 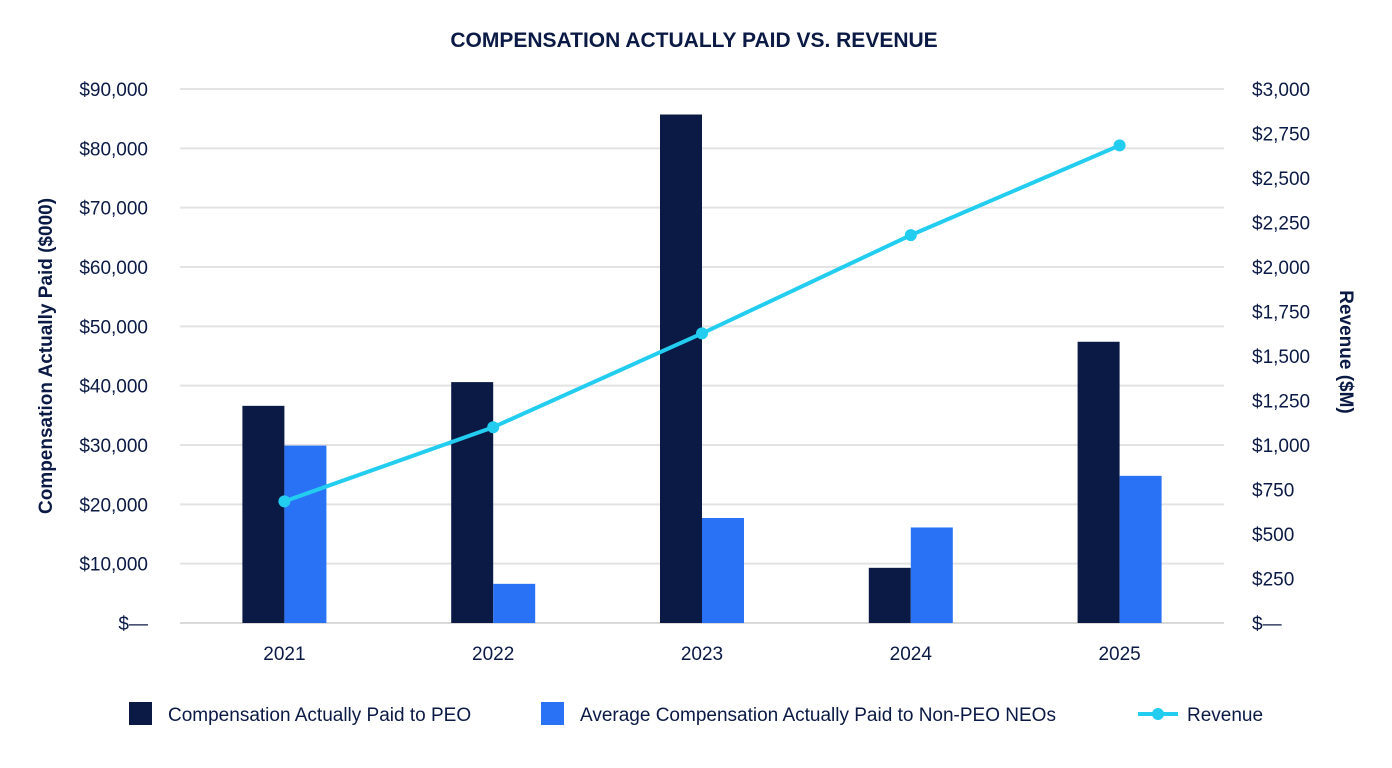 I want to click on y2-tick-label: $1,500, so click(x=1281, y=357).